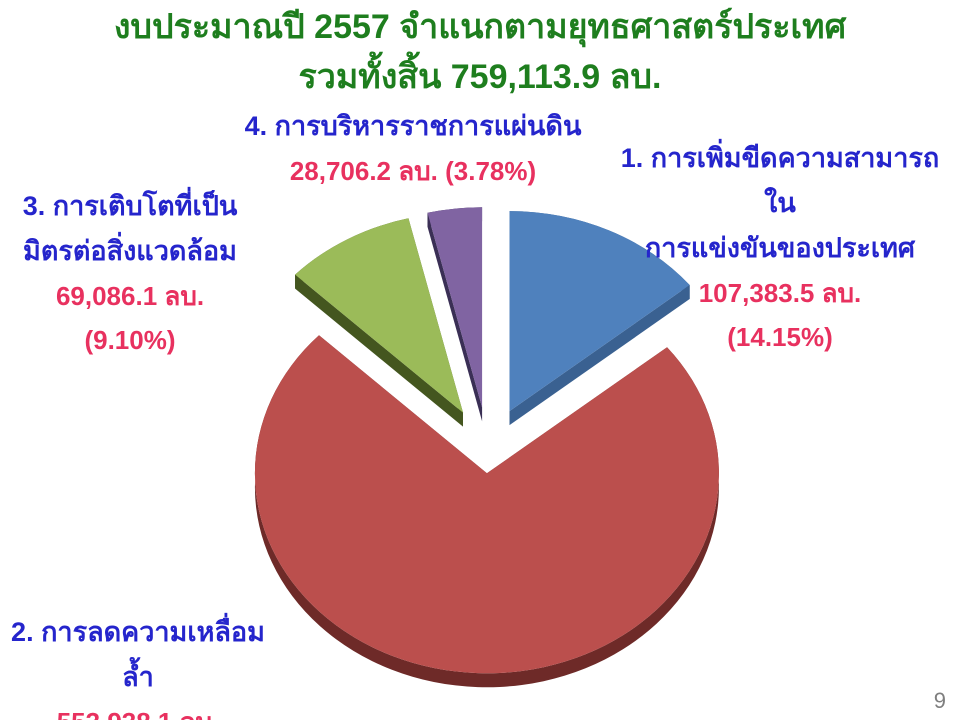 Image resolution: width=960 pixels, height=720 pixels. Describe the element at coordinates (138, 654) in the screenshot. I see `slice-2-label-line: 2. การลดความเหลื่อมล้ำ` at that location.